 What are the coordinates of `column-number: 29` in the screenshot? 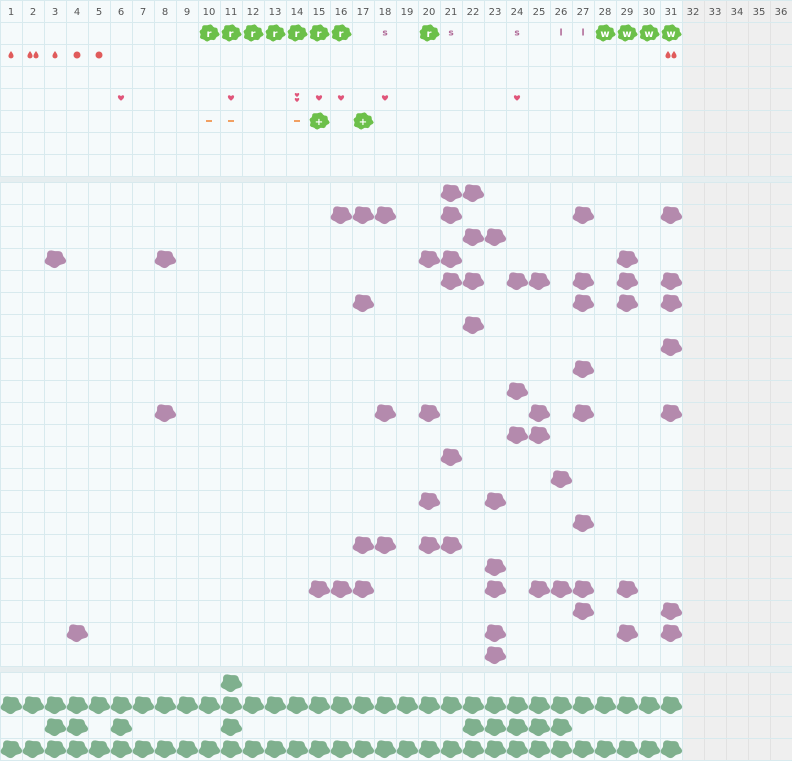 It's located at (627, 12).